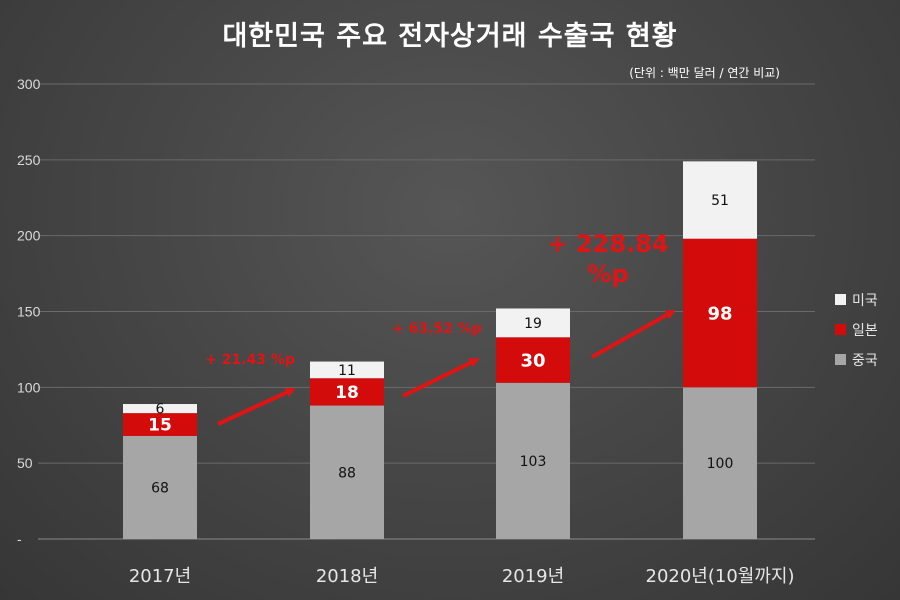 This screenshot has width=900, height=600. I want to click on y-tick-label: 50, so click(25, 463).